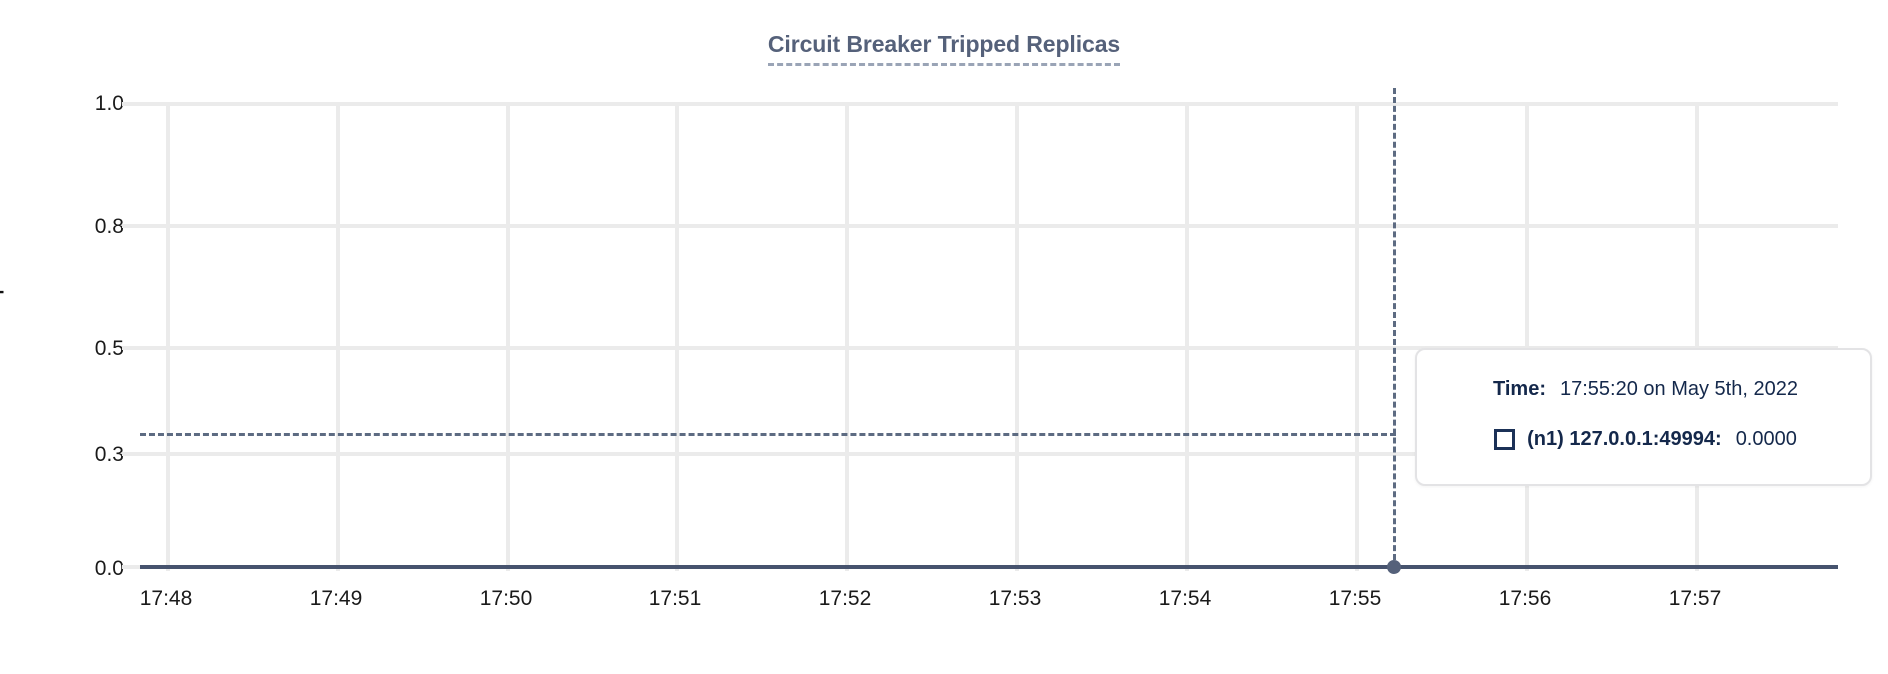 The image size is (1888, 674). I want to click on crosshair-vertical, so click(1394, 328).